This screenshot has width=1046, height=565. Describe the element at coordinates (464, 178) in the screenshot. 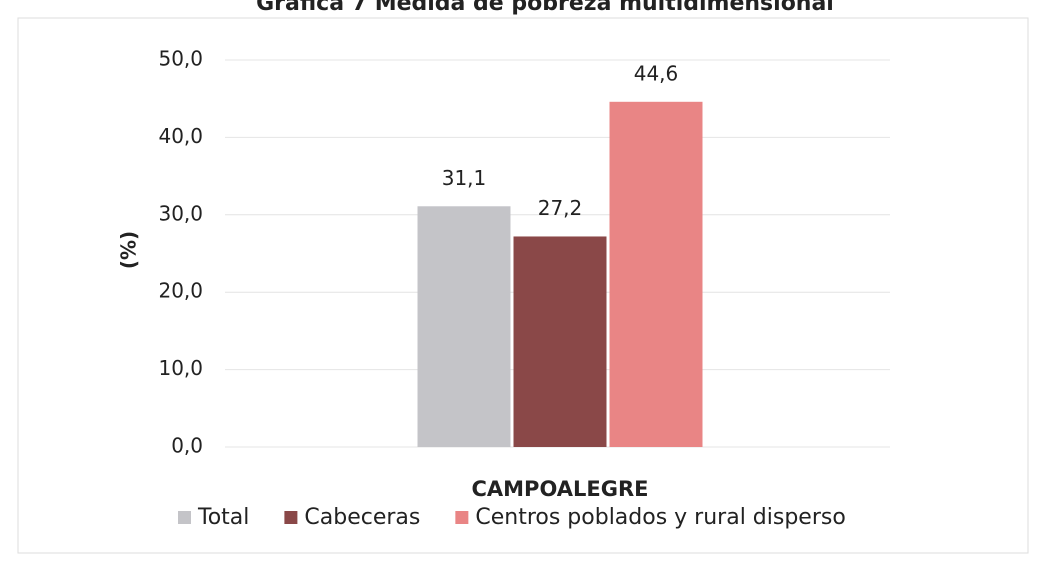

I see `value-label: 31,1` at that location.